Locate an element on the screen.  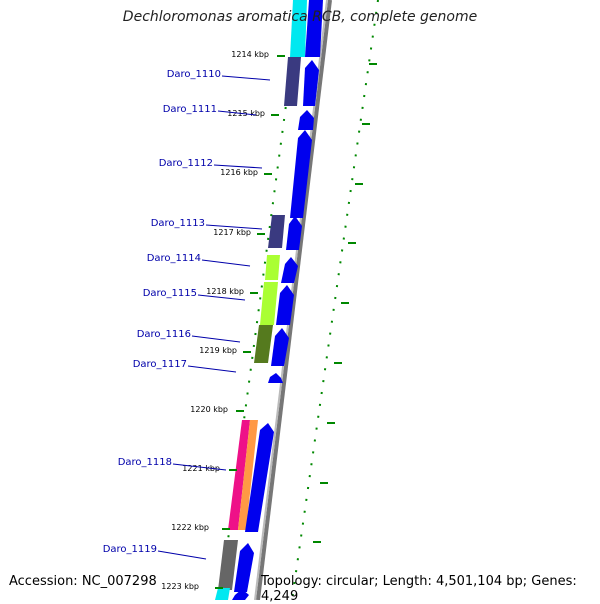
kbp-label: 1217 kbp is located at coordinates (232, 232).